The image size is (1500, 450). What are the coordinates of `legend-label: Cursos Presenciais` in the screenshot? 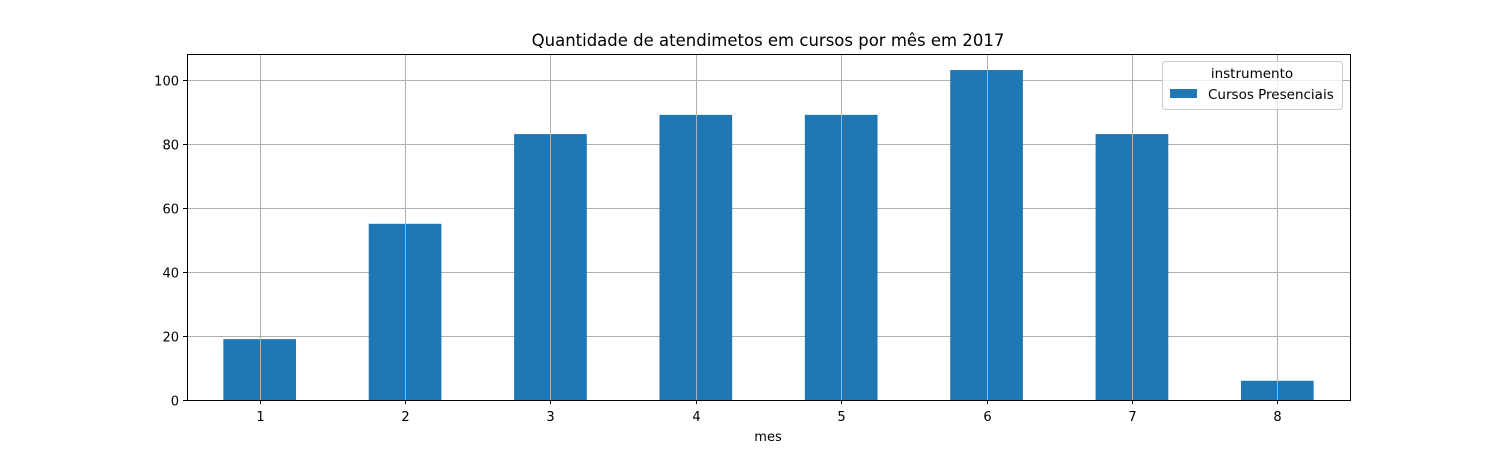 It's located at (1271, 95).